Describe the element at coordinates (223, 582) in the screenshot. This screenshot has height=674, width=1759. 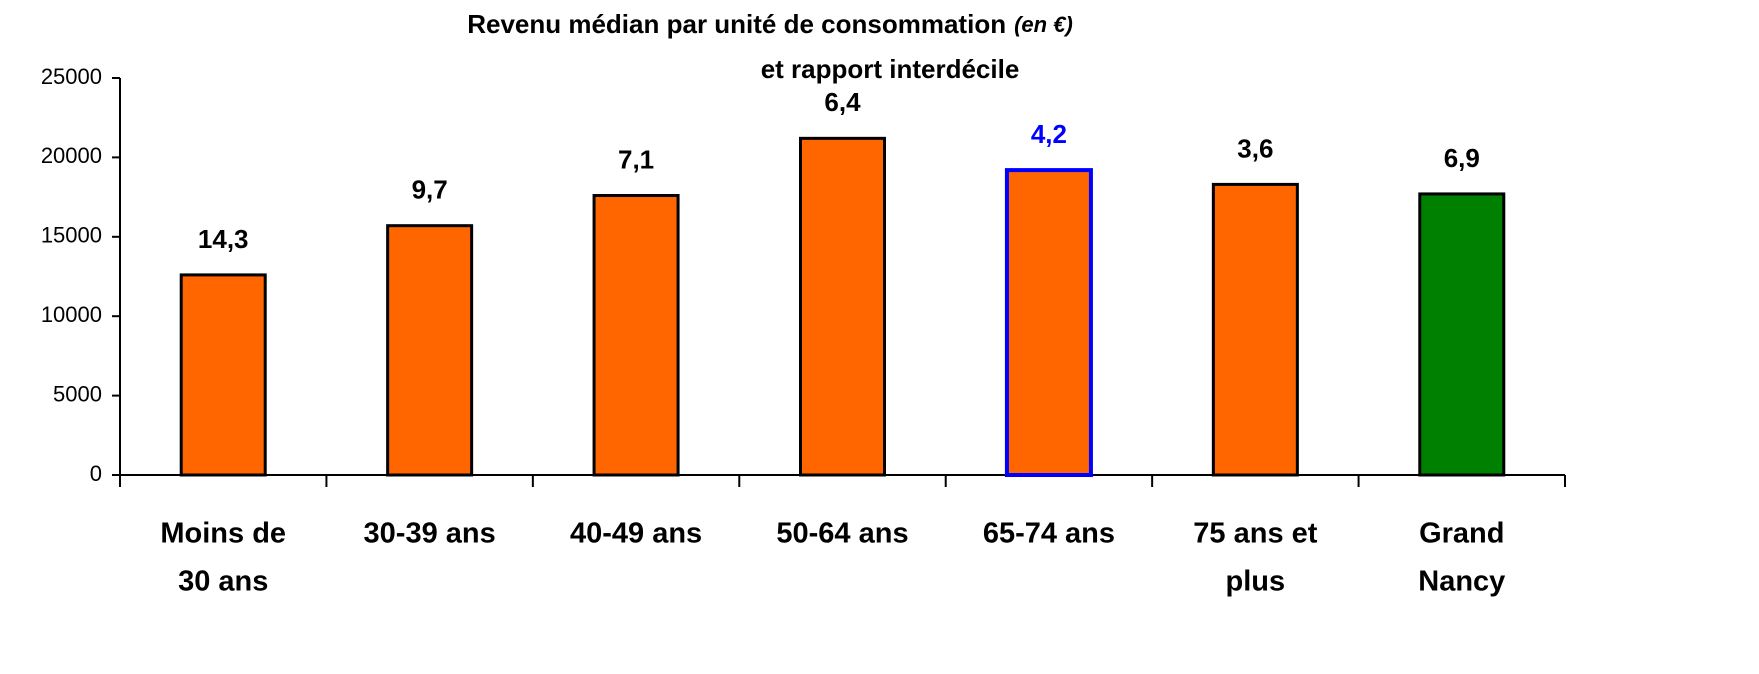
I see `x-tick-label: 30 ans` at that location.